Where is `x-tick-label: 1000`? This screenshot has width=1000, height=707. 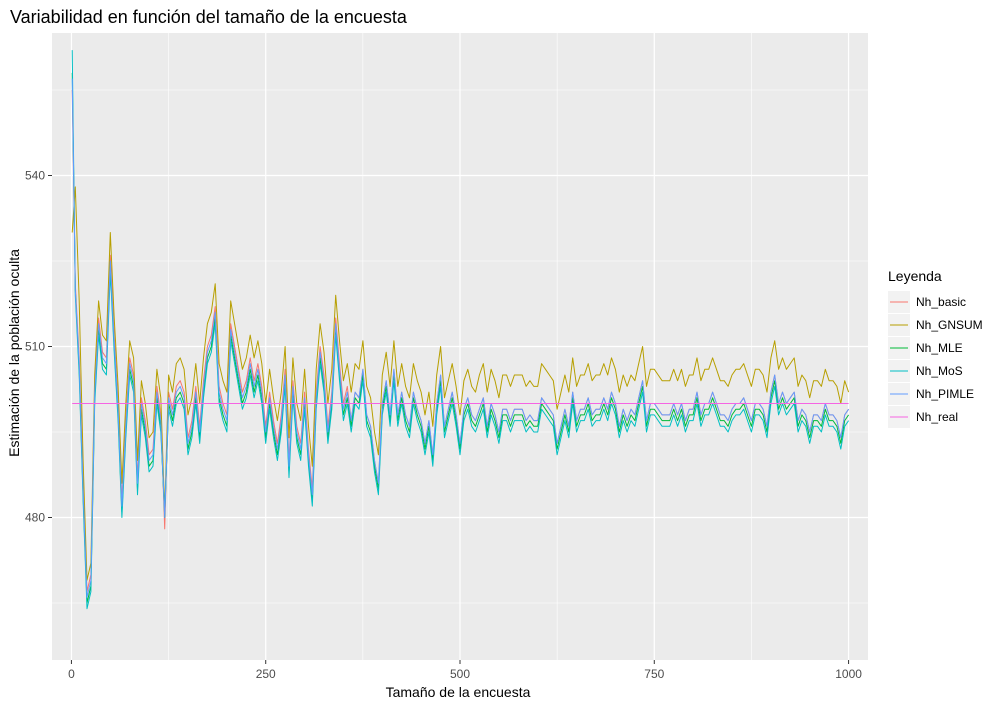 x-tick-label: 1000 is located at coordinates (848, 674).